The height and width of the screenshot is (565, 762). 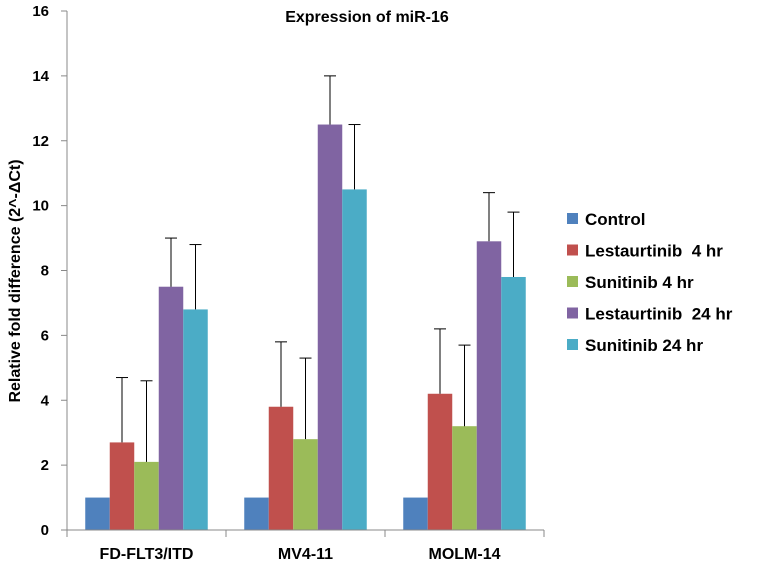 What do you see at coordinates (465, 554) in the screenshot?
I see `x-tick-label: MOLM-14` at bounding box center [465, 554].